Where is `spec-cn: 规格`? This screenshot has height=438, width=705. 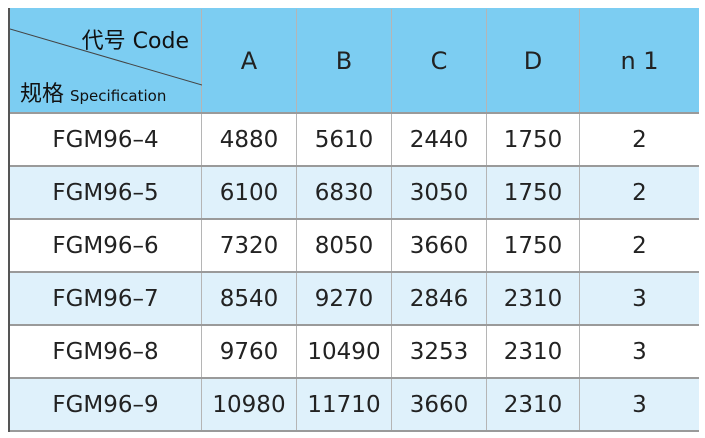
spec-cn: 规格 is located at coordinates (42, 94).